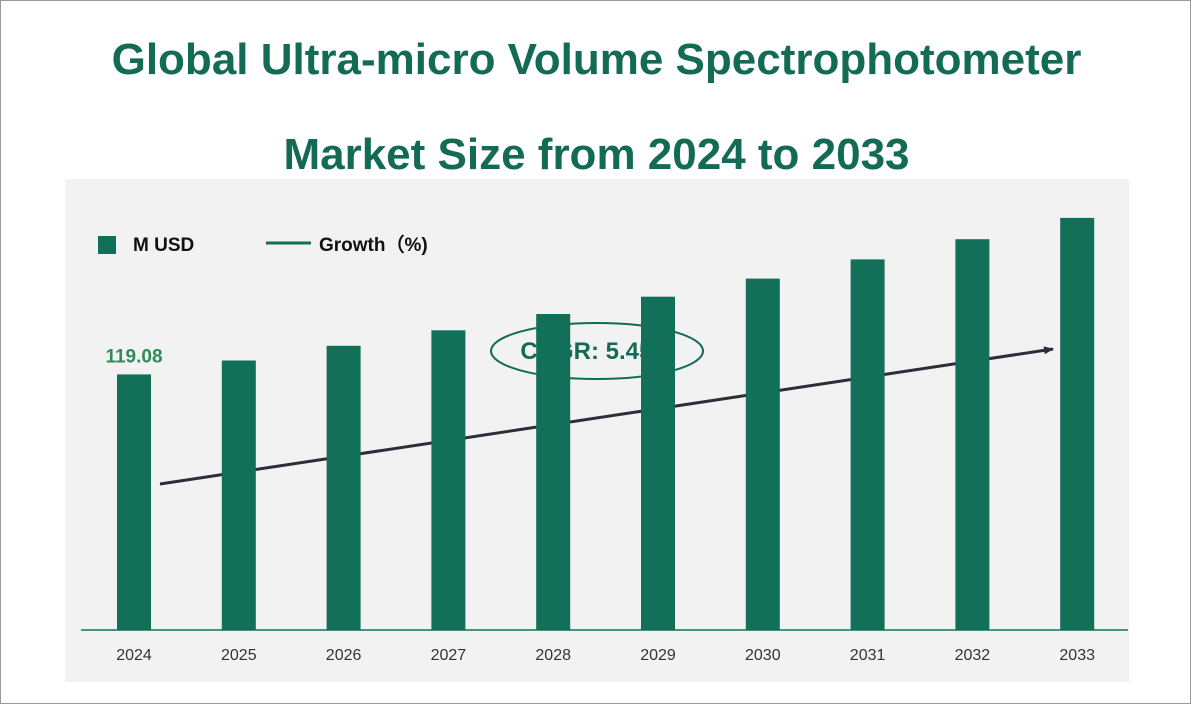  Describe the element at coordinates (553, 655) in the screenshot. I see `x-tick-2028: 2028` at that location.